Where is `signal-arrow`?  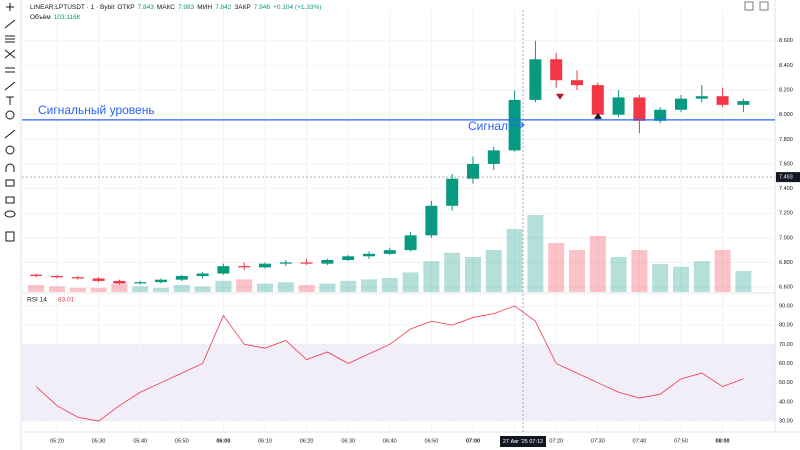
signal-arrow is located at coordinates (517, 125).